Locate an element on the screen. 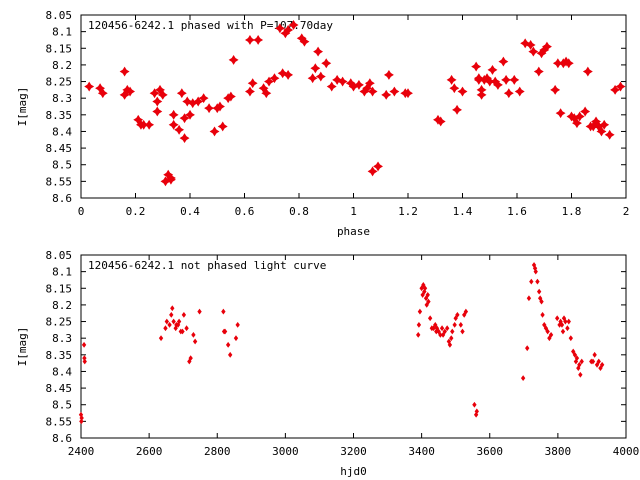 The width and height of the screenshot is (640, 480). y-tick-label: 8.25 is located at coordinates (59, 322).